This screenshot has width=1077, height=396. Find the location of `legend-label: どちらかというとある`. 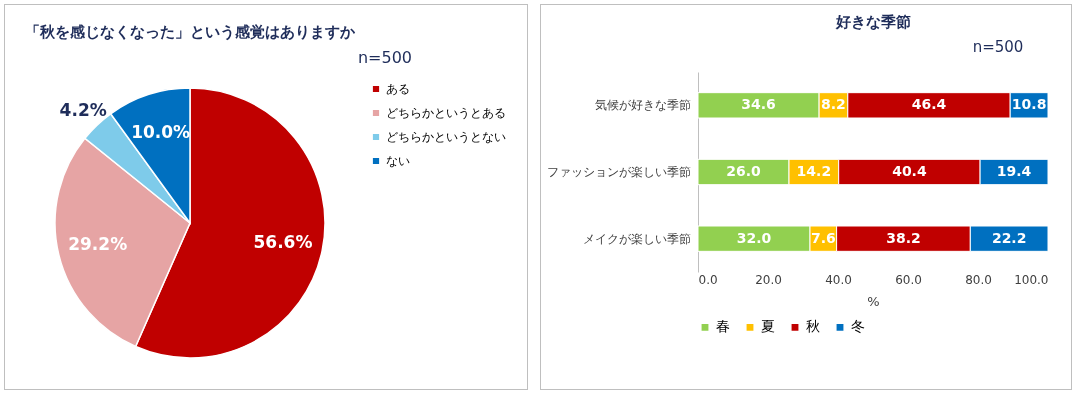

legend-label: どちらかというとある is located at coordinates (446, 113).